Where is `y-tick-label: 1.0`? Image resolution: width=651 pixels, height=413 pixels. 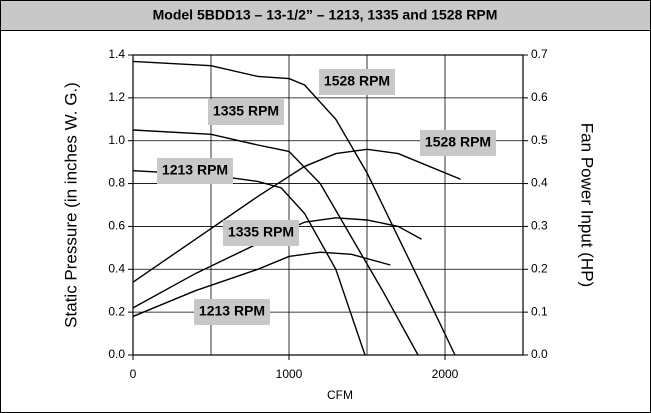
y-tick-label: 1.0 is located at coordinates (116, 140).